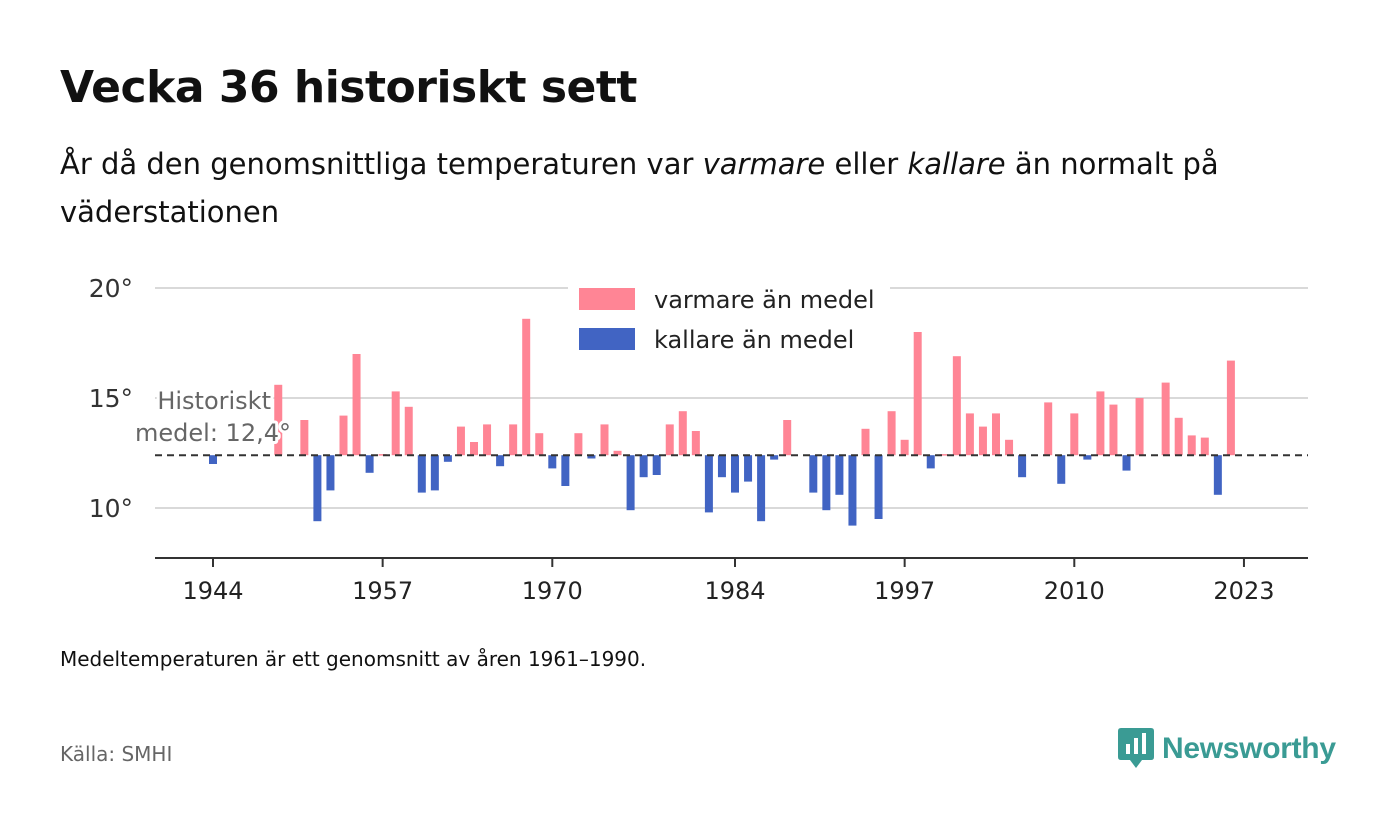  What do you see at coordinates (607, 299) in the screenshot?
I see `legend-warm-swatch` at bounding box center [607, 299].